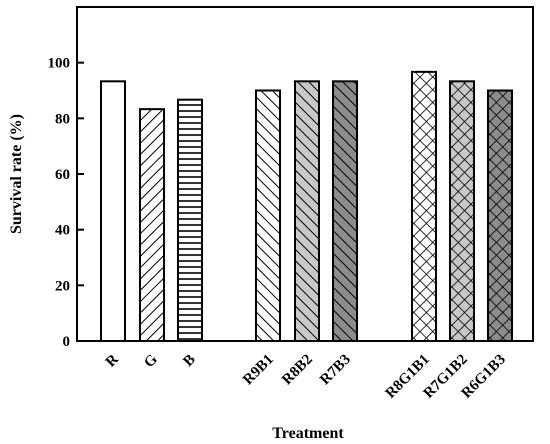 This screenshot has height=444, width=550. I want to click on y-tick-label: 20, so click(62, 286).